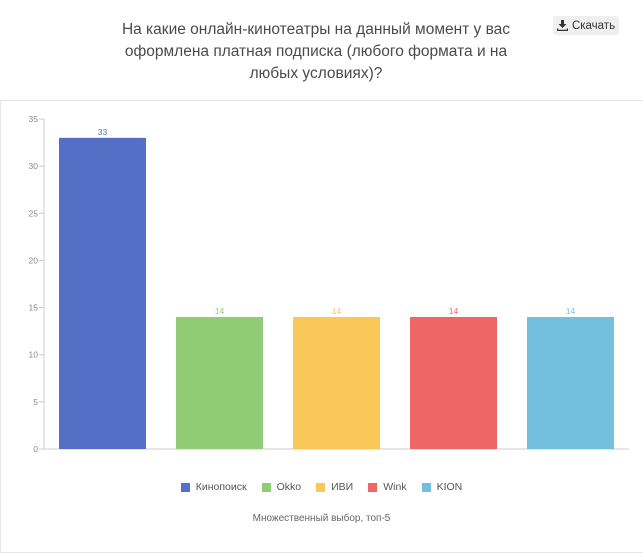 The height and width of the screenshot is (553, 643). I want to click on y-tick-label: 5, so click(35, 402).